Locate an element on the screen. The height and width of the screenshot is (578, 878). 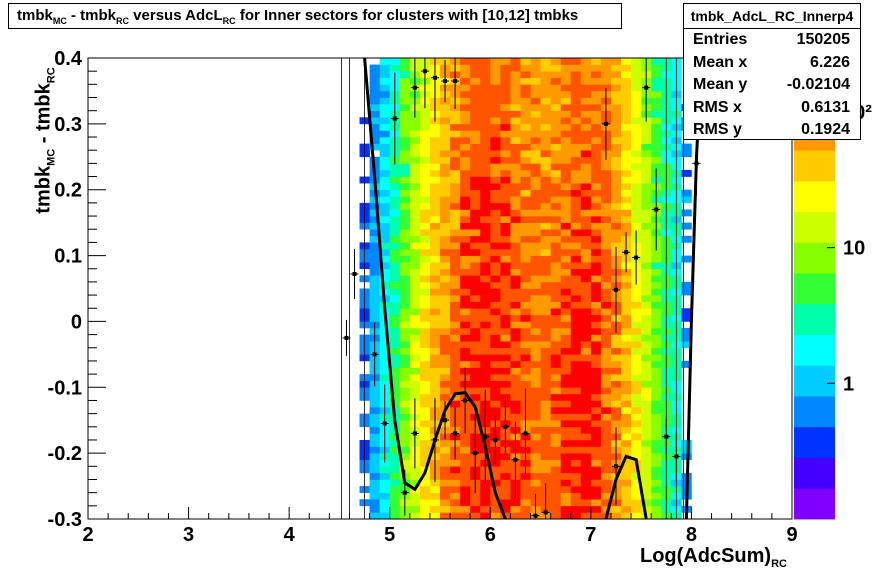
stats-label: RMS y is located at coordinates (717, 130).